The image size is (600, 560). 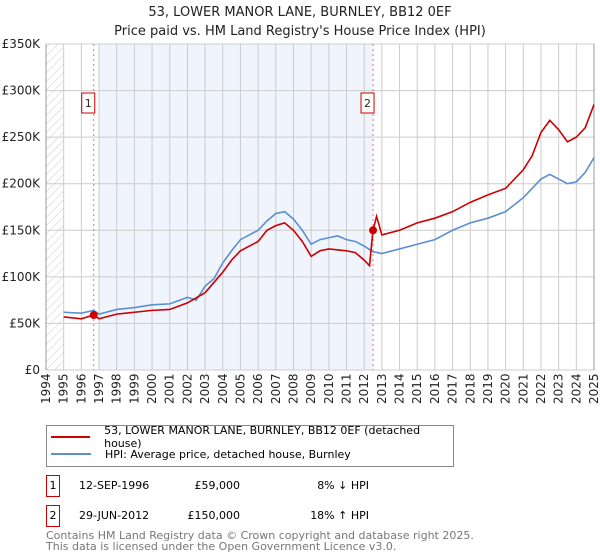 What do you see at coordinates (559, 388) in the screenshot?
I see `x-tick-label: 2023` at bounding box center [559, 388].